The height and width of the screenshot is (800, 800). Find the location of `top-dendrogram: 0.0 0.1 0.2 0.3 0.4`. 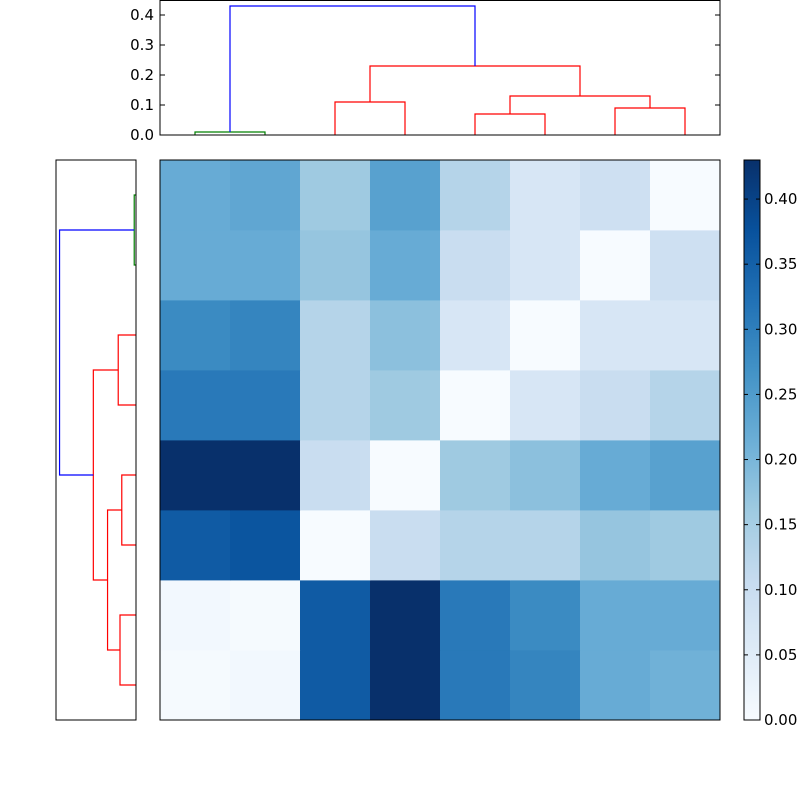

top-dendrogram: 0.0 0.1 0.2 0.3 0.4 is located at coordinates (425, 72).